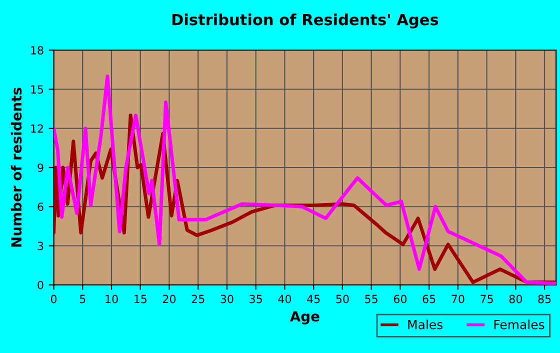 The image size is (560, 353). What do you see at coordinates (37, 89) in the screenshot?
I see `y-tick-label: 15` at bounding box center [37, 89].